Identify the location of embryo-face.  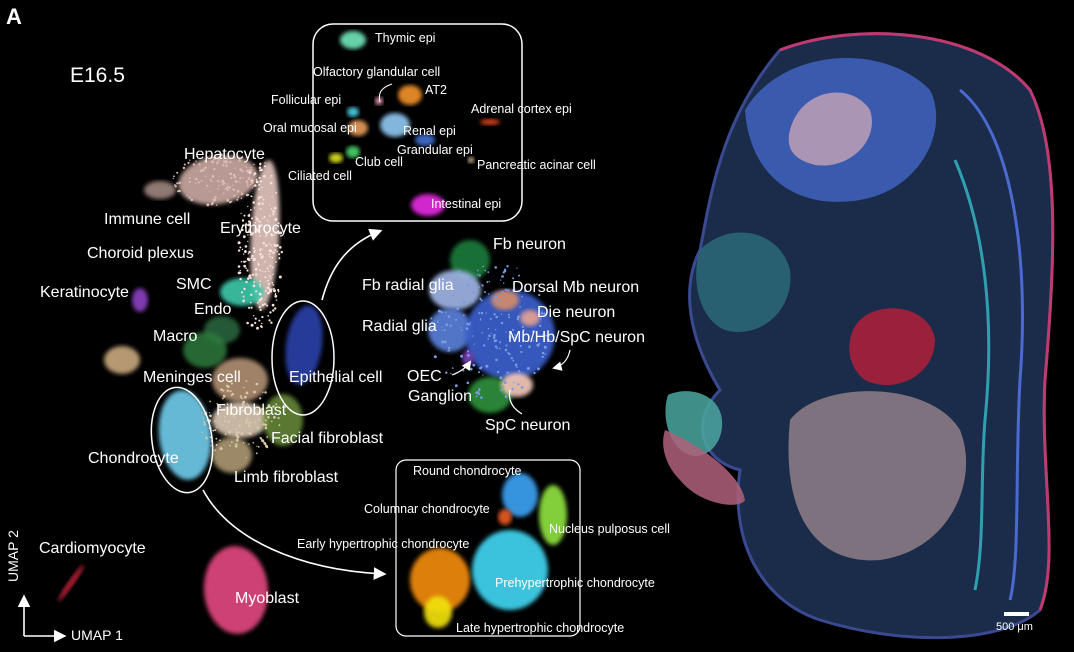
(743, 282).